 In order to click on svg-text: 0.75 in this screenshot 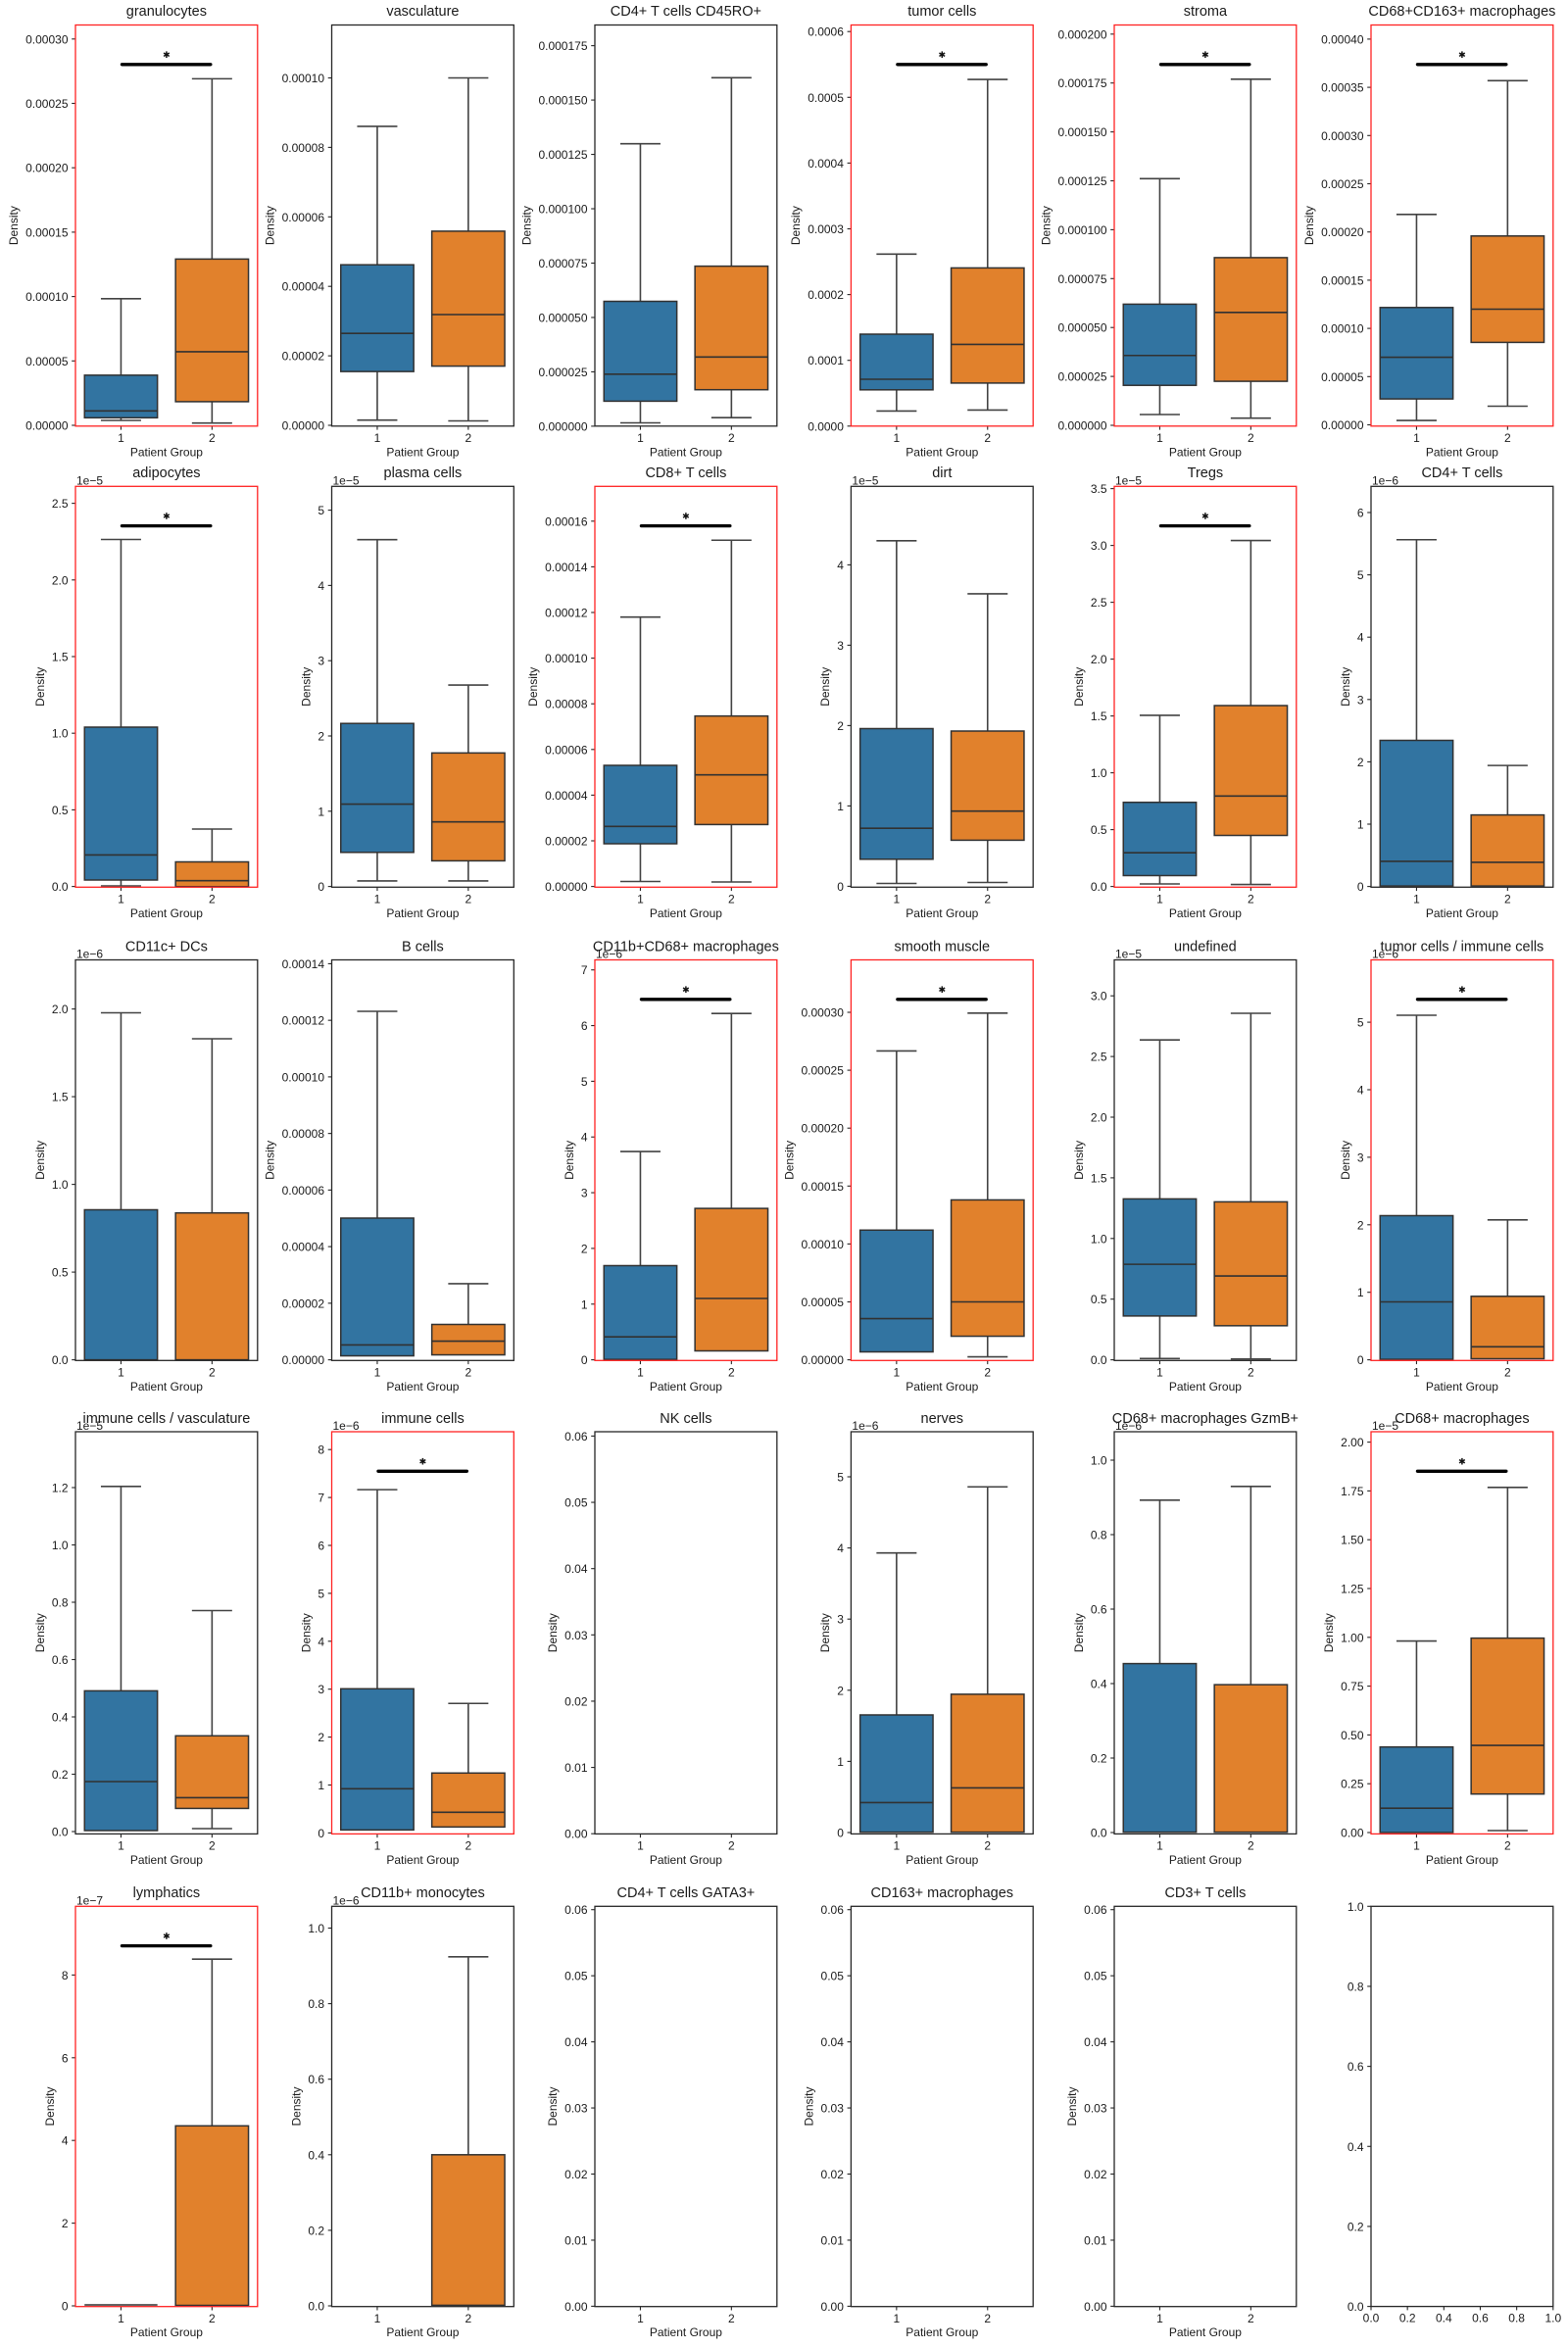, I will do `click(1352, 1686)`.